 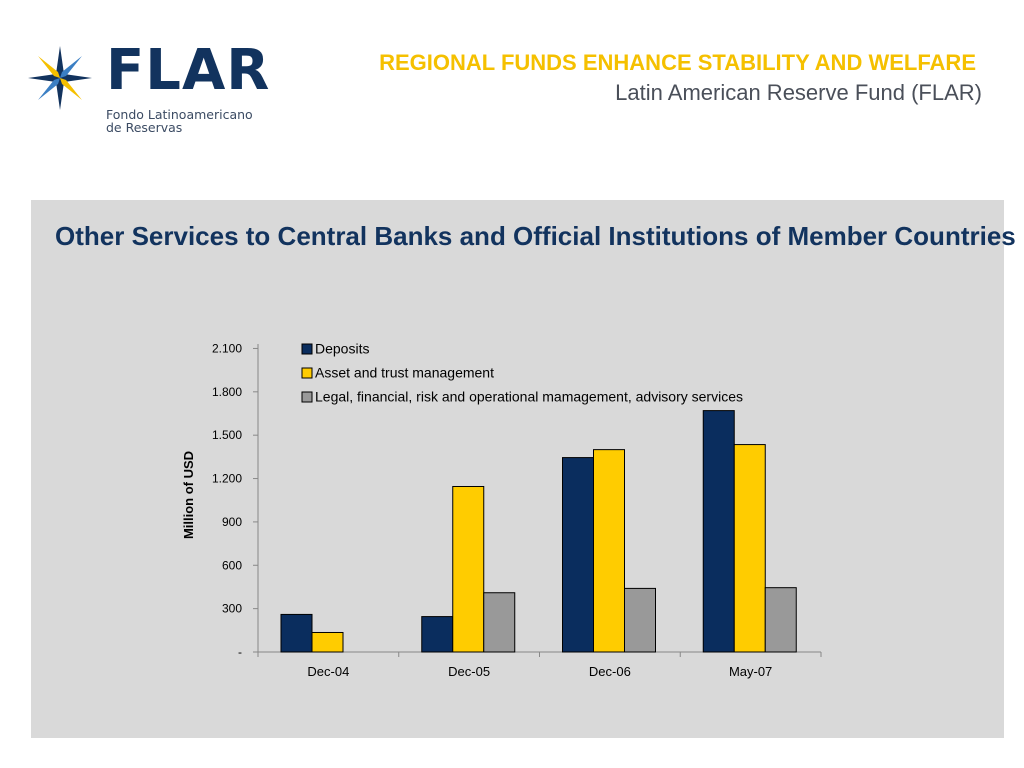 What do you see at coordinates (798, 92) in the screenshot?
I see `header-subtitle: Latin American Reserve Fund (FLAR)` at bounding box center [798, 92].